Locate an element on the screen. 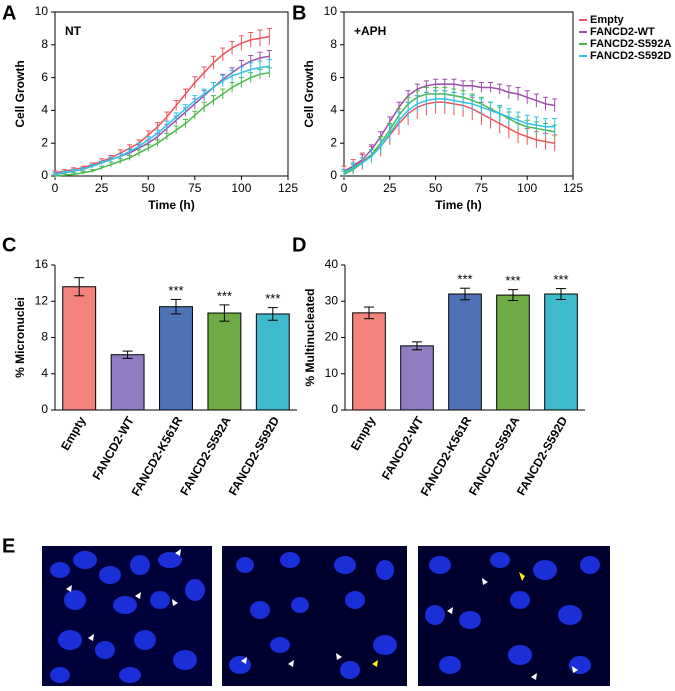  legend-label: FANCD2-S592D is located at coordinates (630, 56).